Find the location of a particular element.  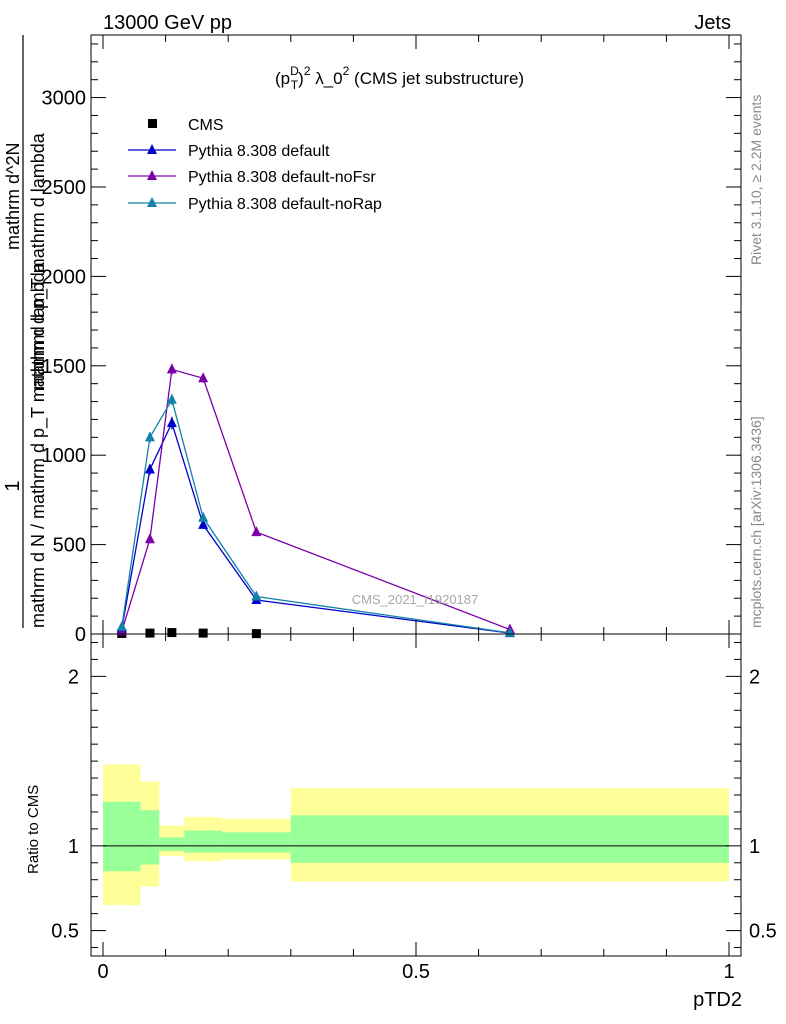

title-part-a: (p is located at coordinates (282, 78).